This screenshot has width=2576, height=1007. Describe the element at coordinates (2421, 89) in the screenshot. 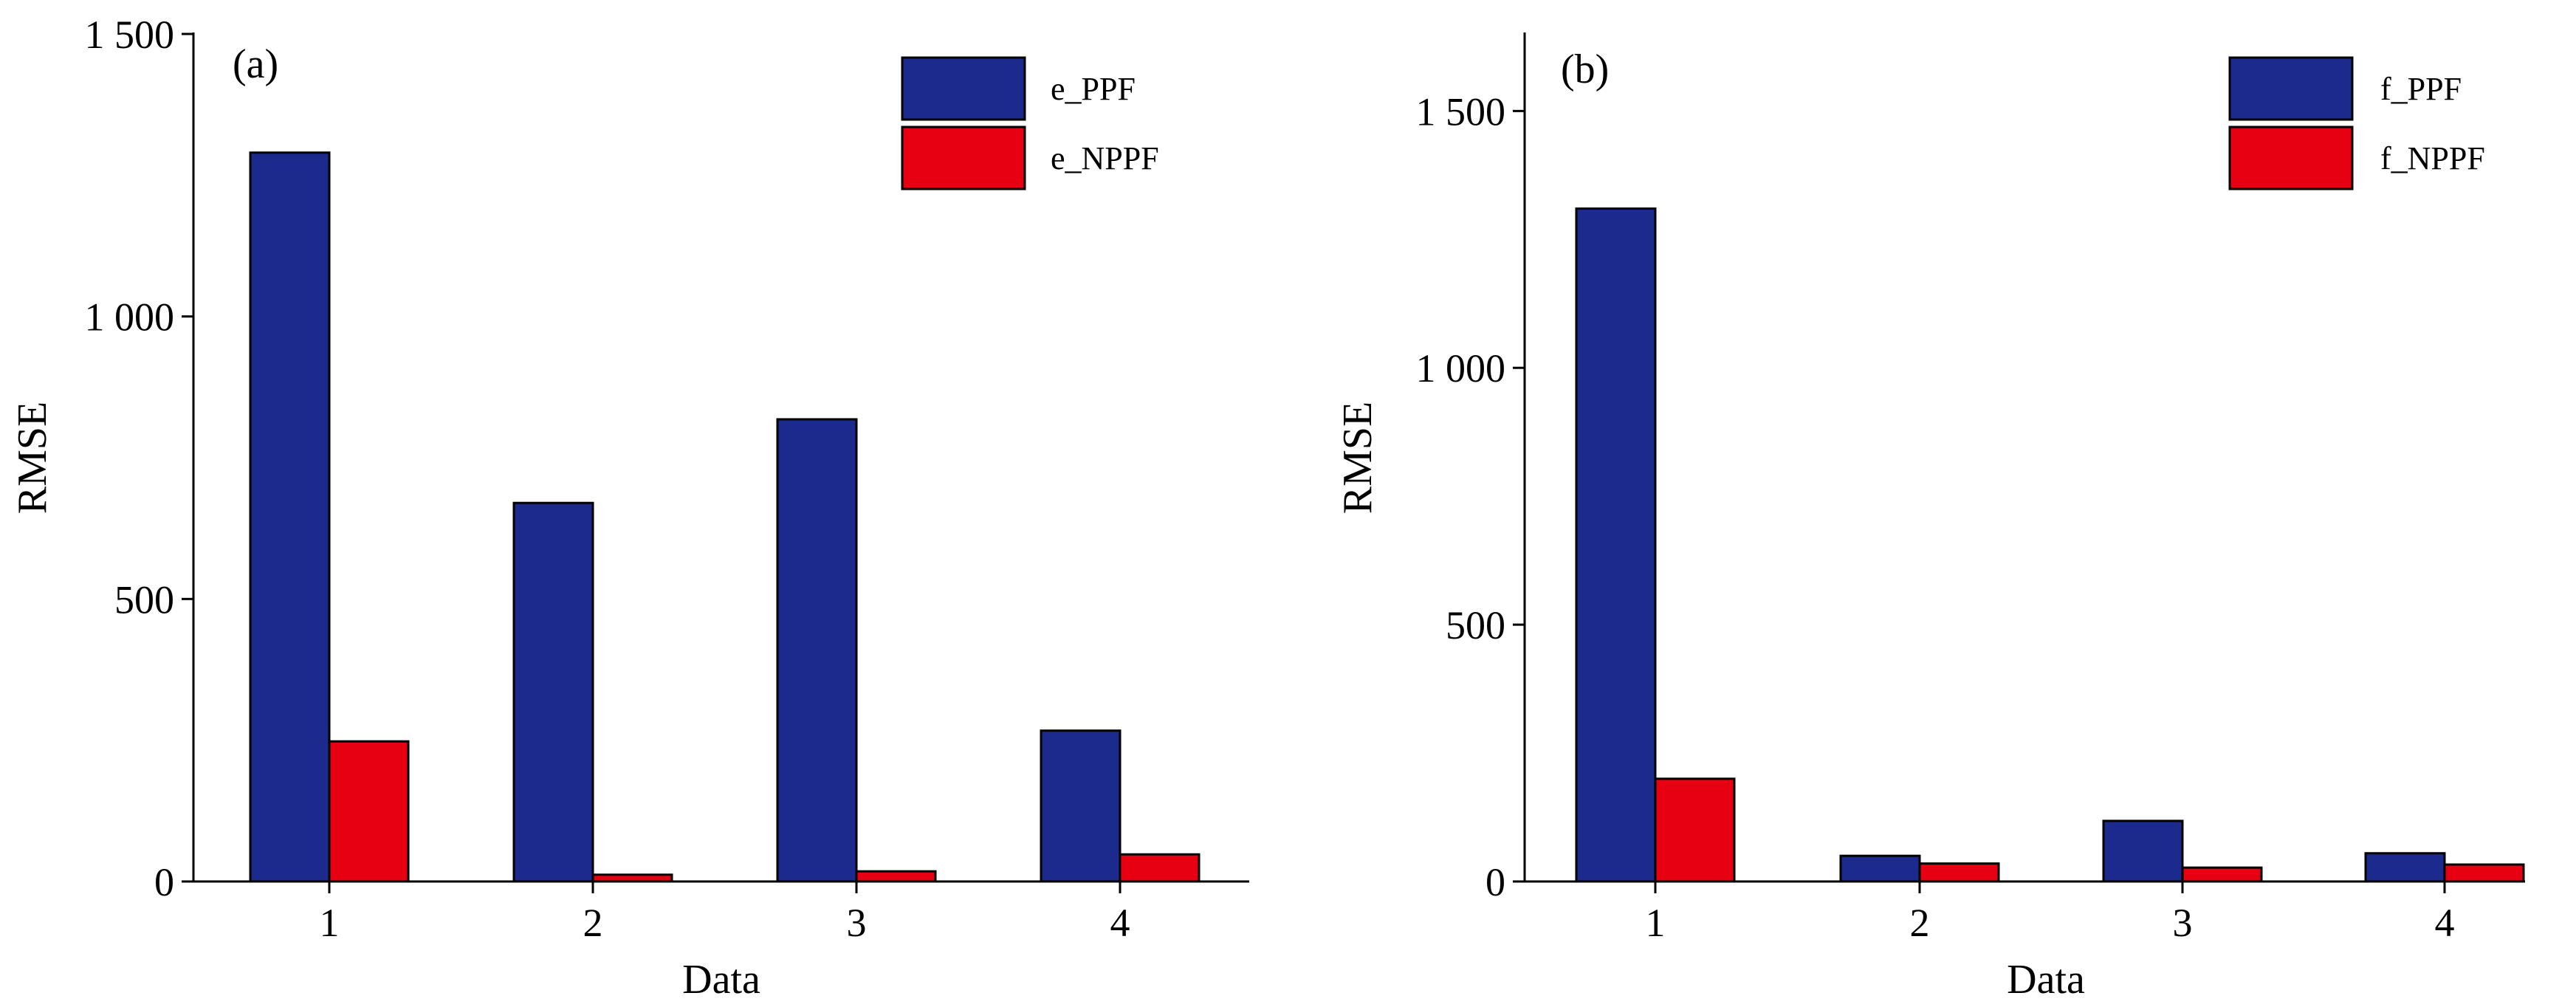

I see `legend-label-f_PPF: f_PPF` at that location.